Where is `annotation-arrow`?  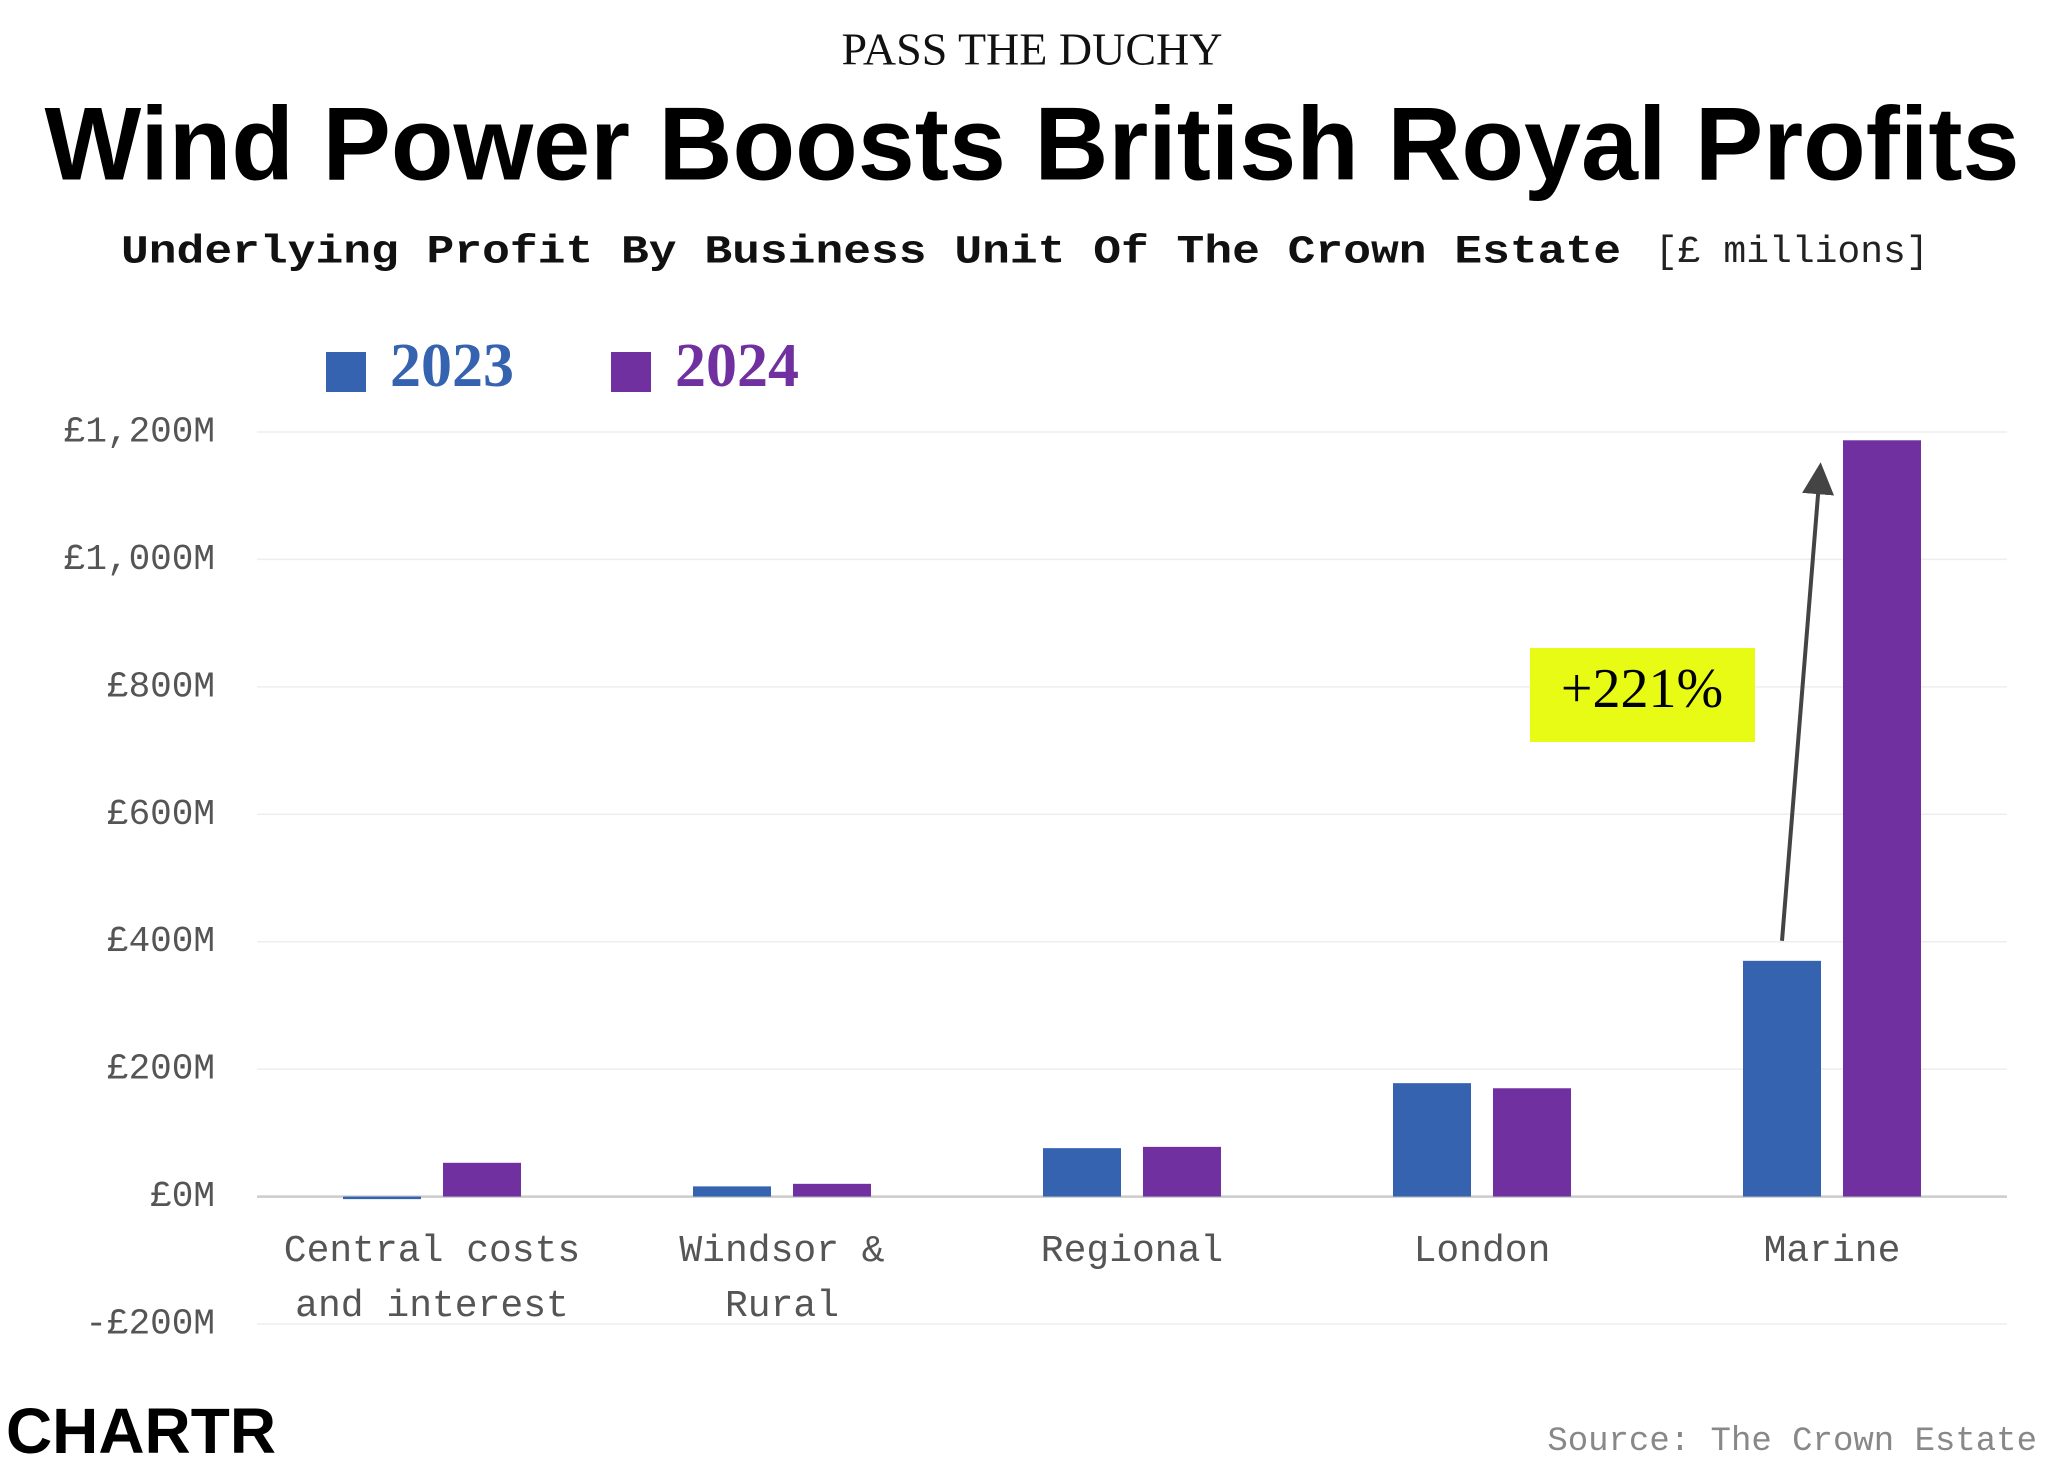 annotation-arrow is located at coordinates (1807, 701).